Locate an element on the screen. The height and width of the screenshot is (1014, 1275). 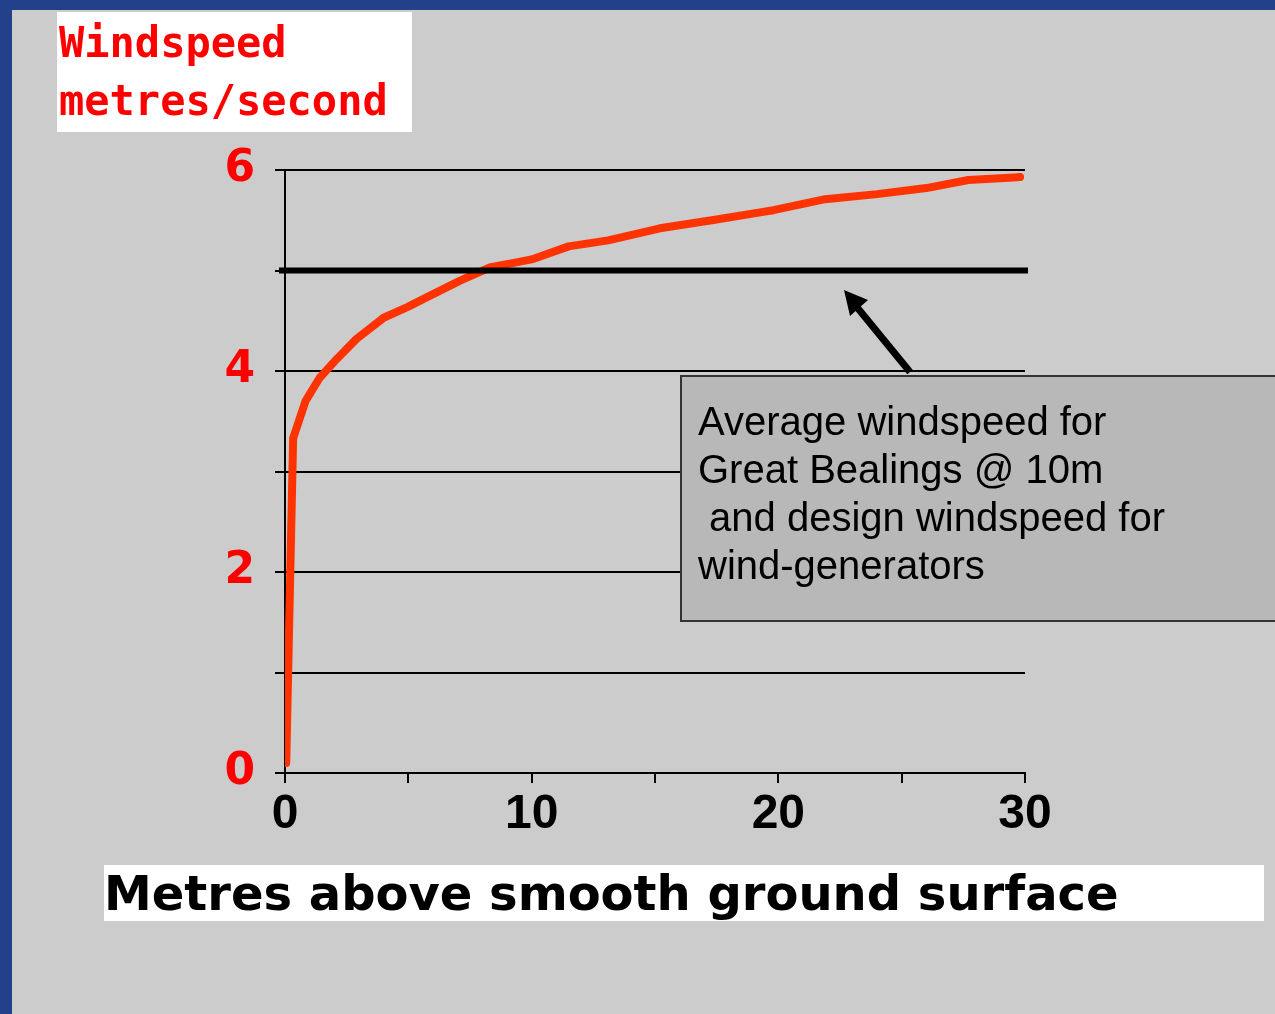
y-tick-label: 6 is located at coordinates (239, 166).